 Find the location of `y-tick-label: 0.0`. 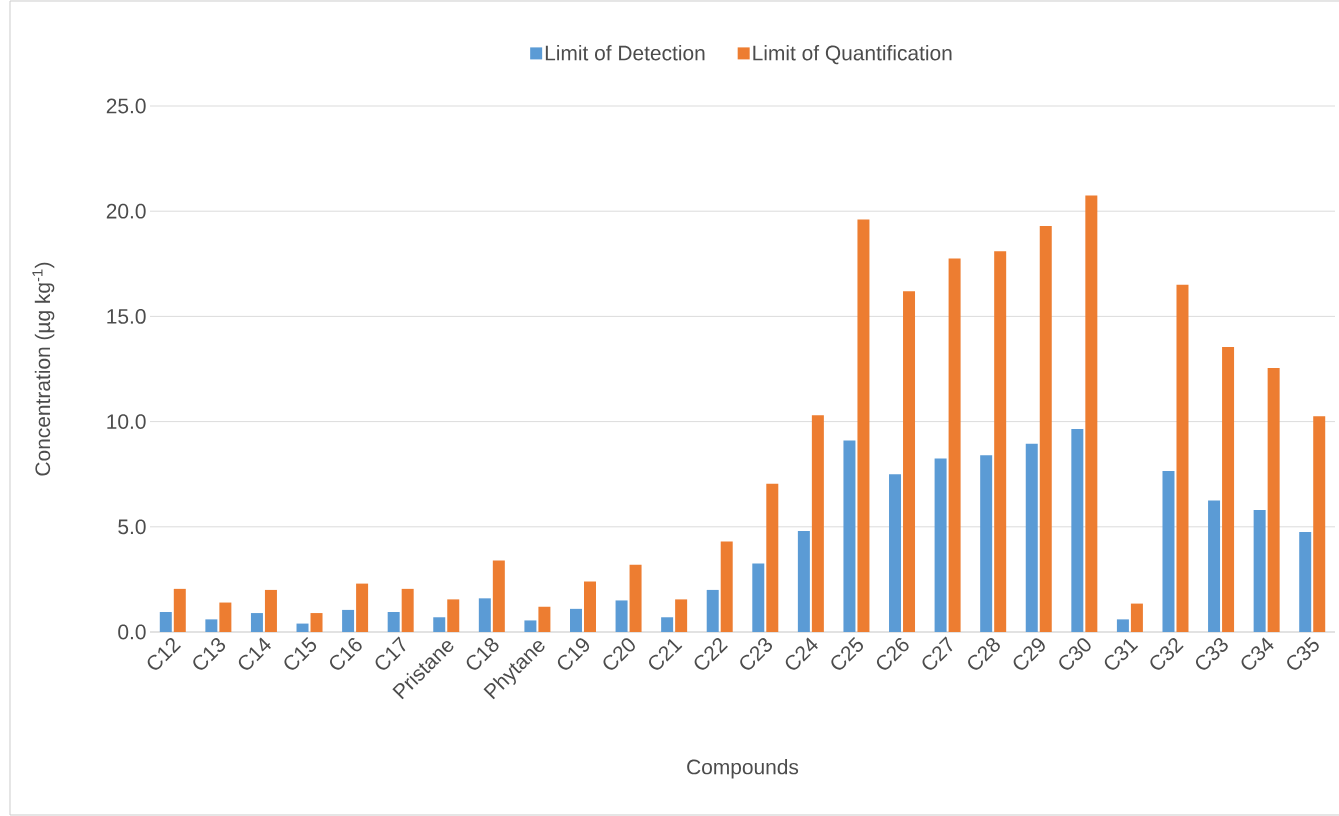

y-tick-label: 0.0 is located at coordinates (132, 632).